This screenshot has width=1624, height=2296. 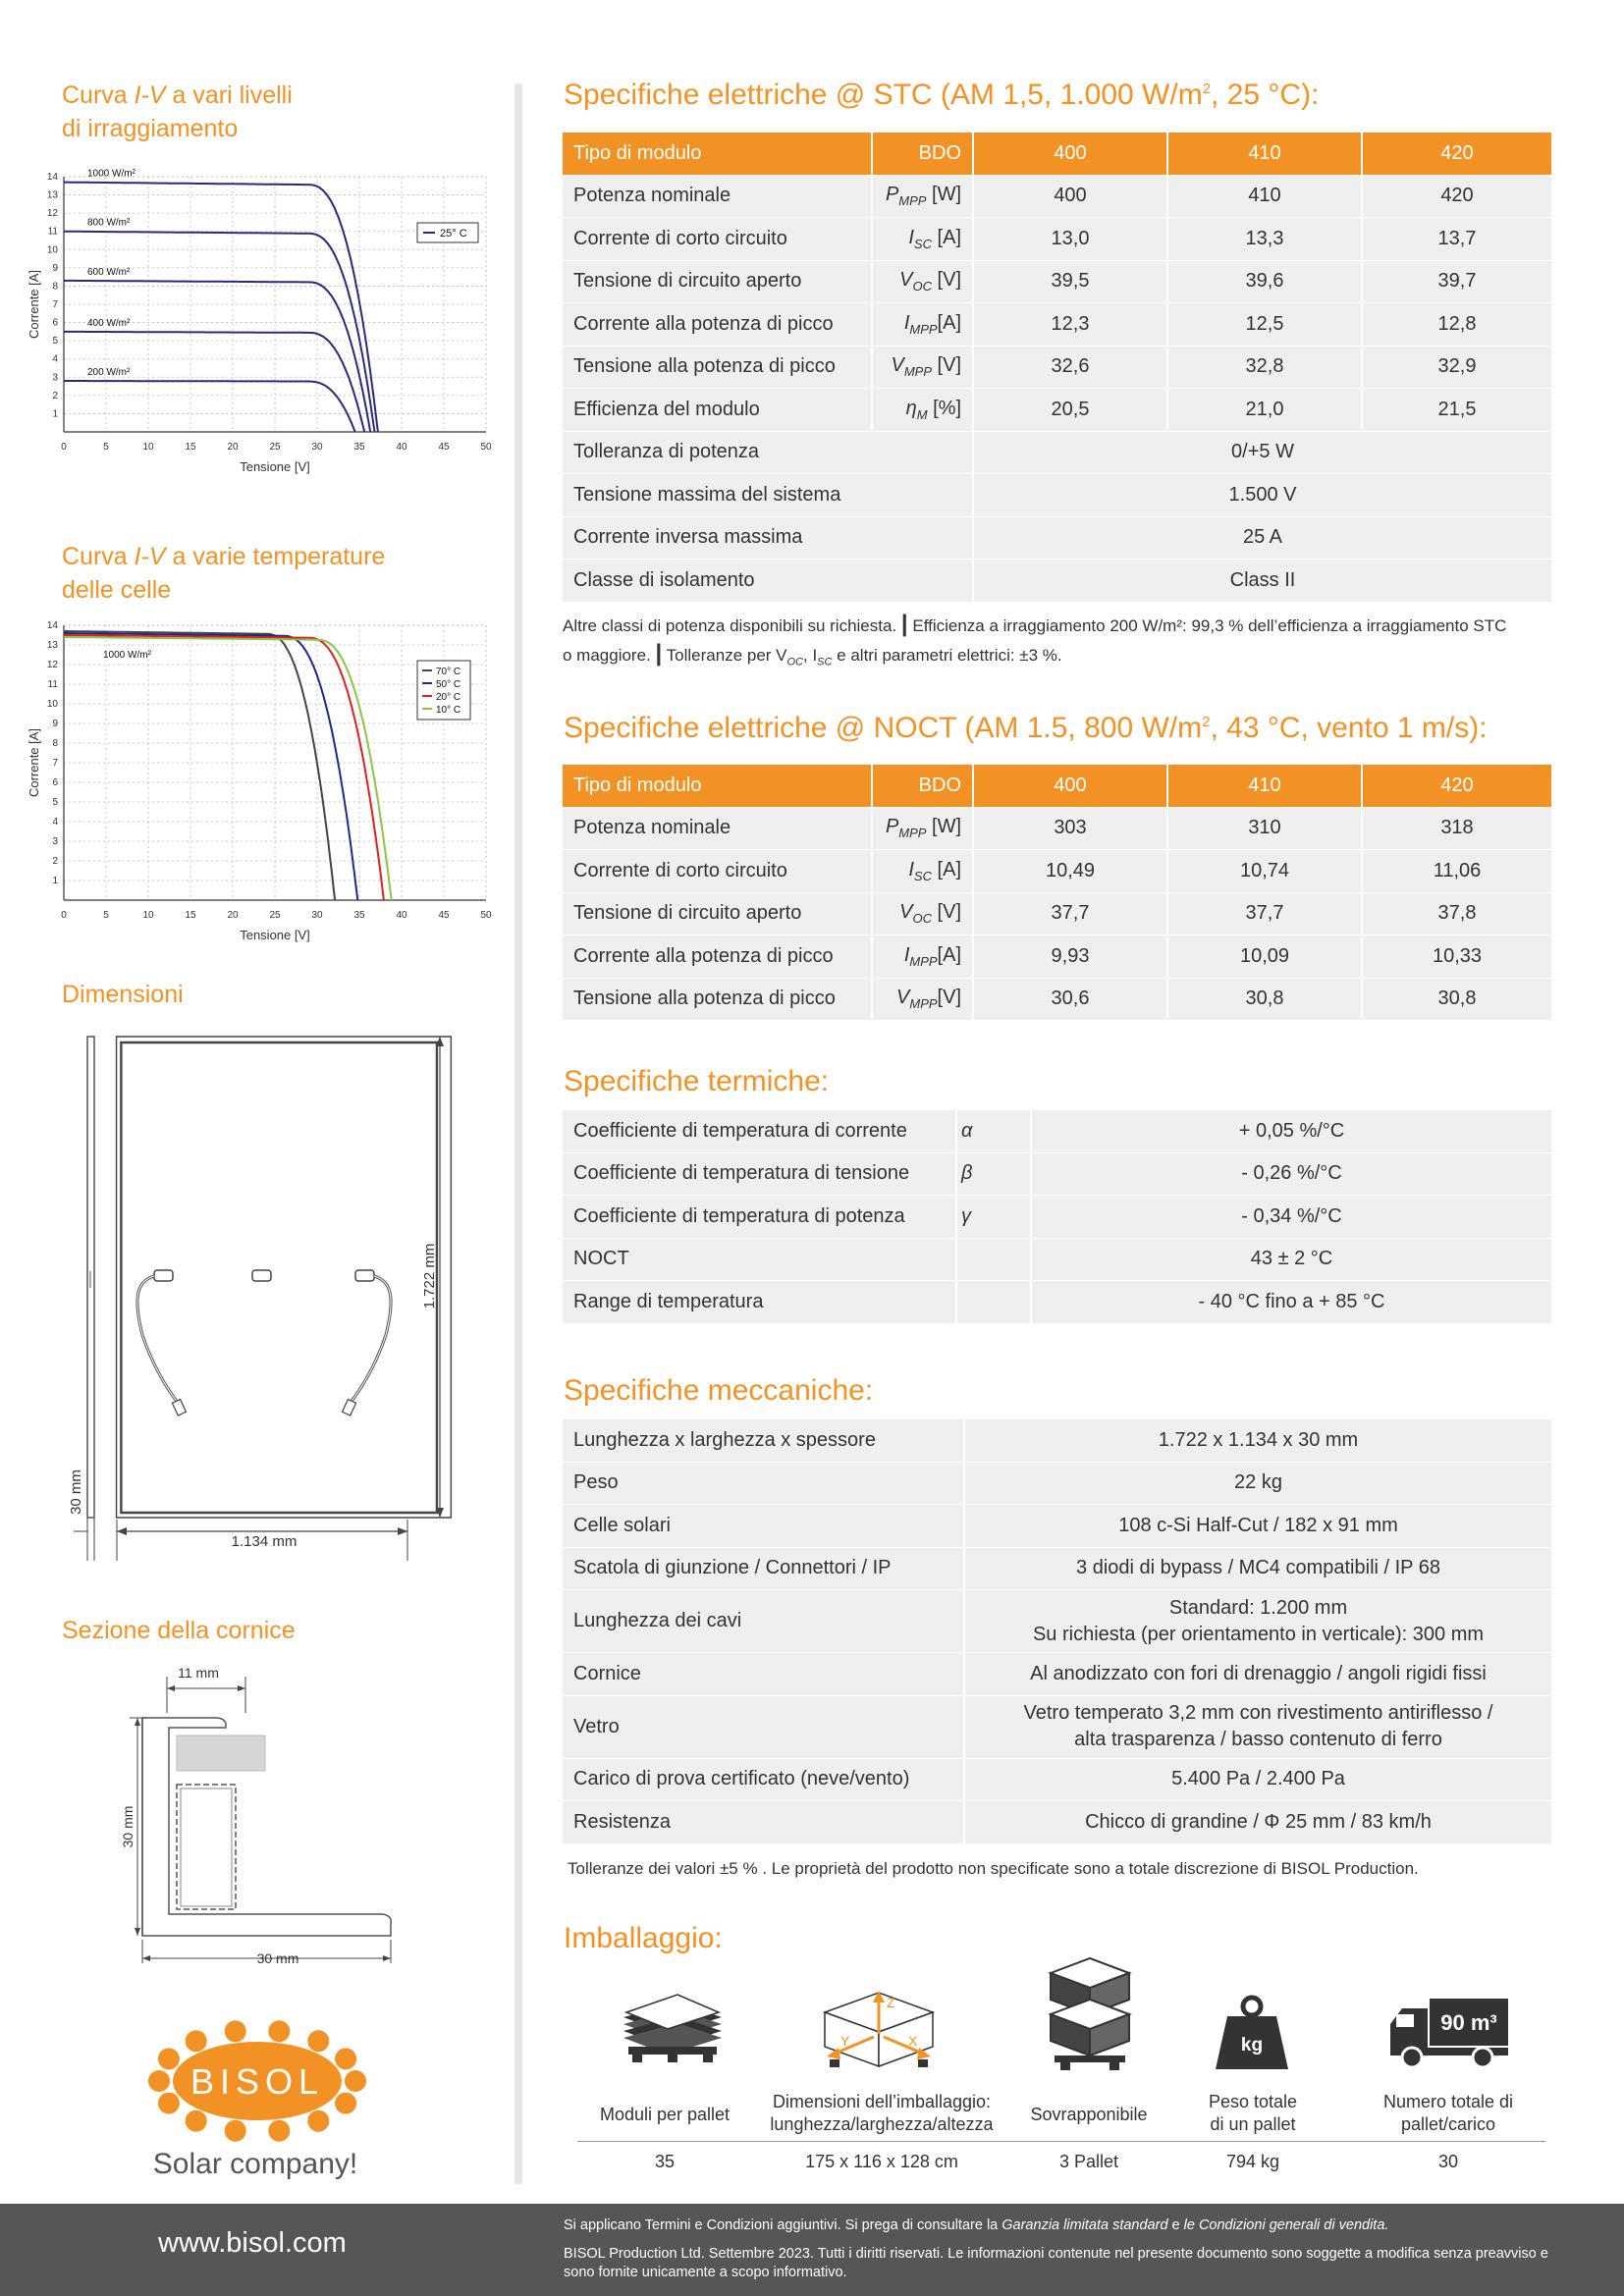 What do you see at coordinates (763, 1779) in the screenshot?
I see `row-label: Carico di prova certificato (neve/vento)` at bounding box center [763, 1779].